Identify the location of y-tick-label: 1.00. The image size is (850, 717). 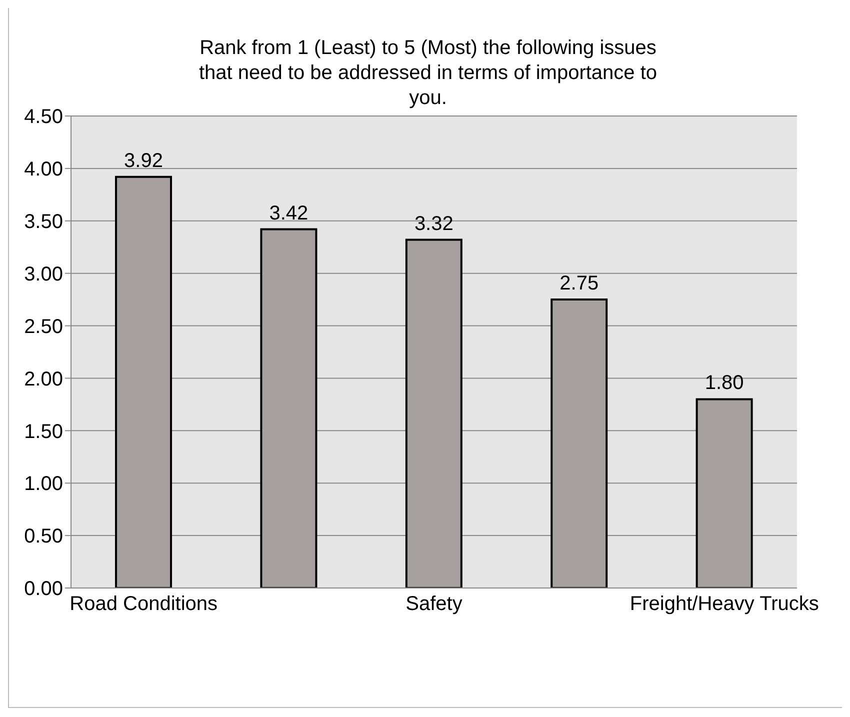
(43, 484).